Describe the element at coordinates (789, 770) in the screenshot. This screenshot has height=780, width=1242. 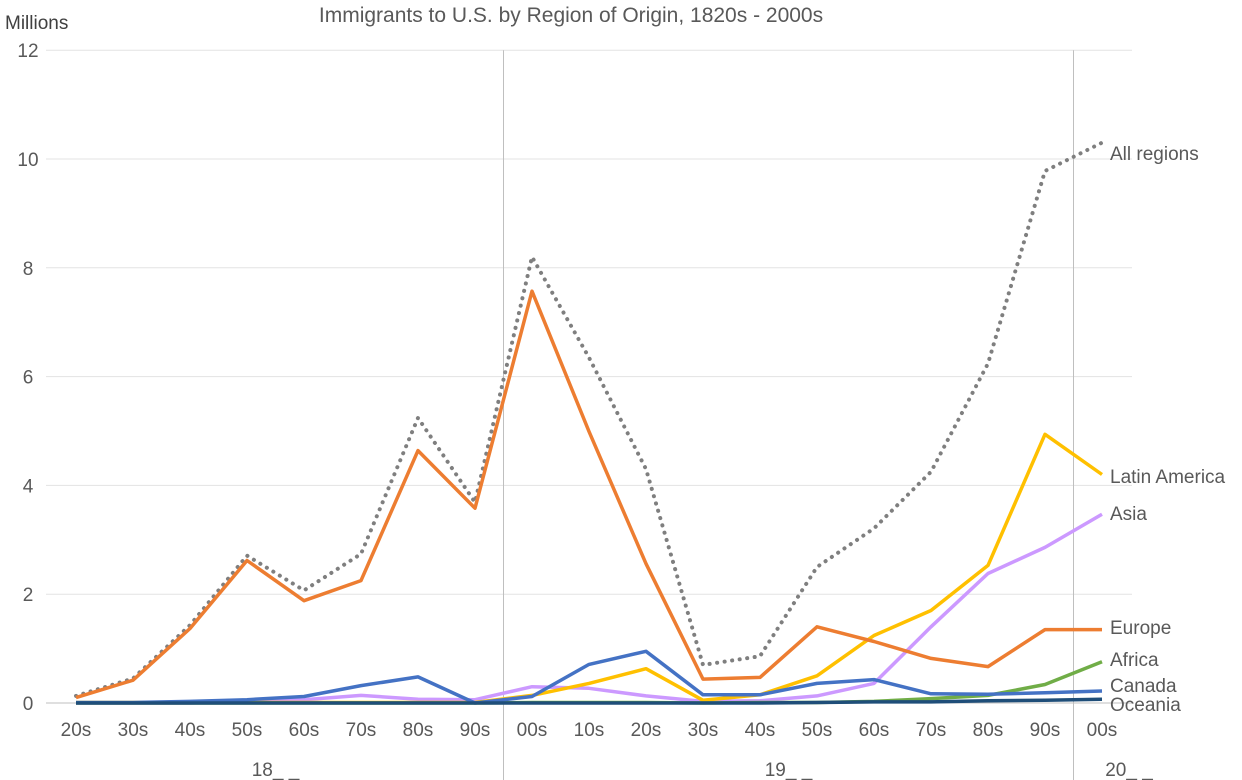
I see `x-group-label: 19_ _` at that location.